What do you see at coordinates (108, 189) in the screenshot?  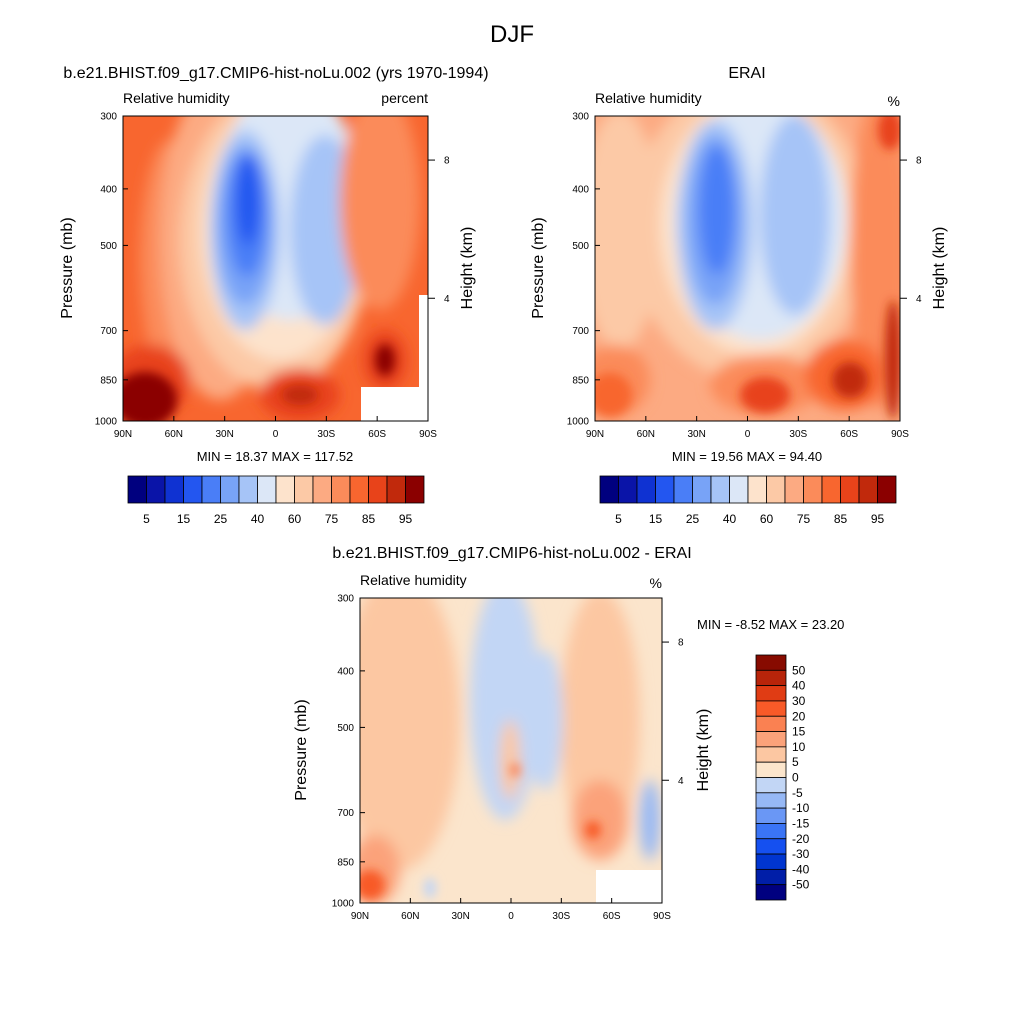 I see `panel-model-y-tick-label: 400` at bounding box center [108, 189].